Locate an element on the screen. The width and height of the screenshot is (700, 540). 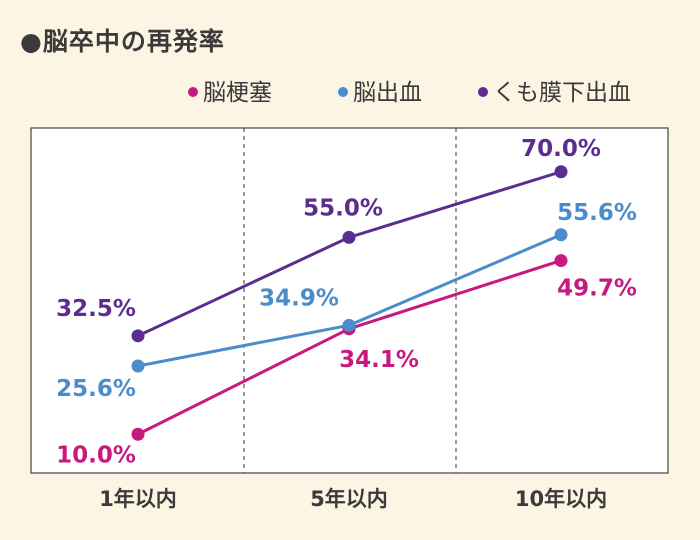
legend: 脳梗塞 脳出血 くも膜下出血 is located at coordinates (409, 93).